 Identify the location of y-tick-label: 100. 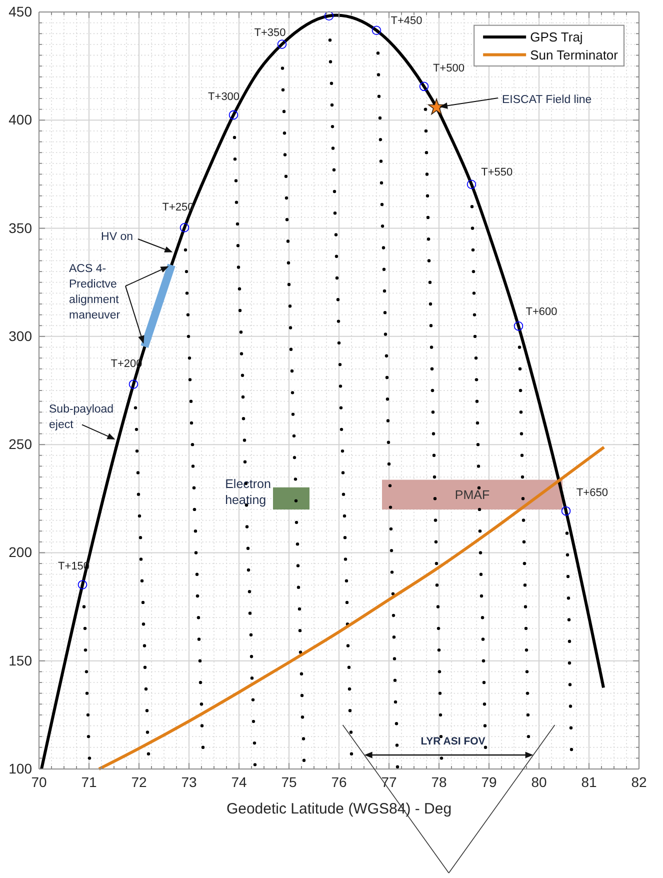
(20, 768).